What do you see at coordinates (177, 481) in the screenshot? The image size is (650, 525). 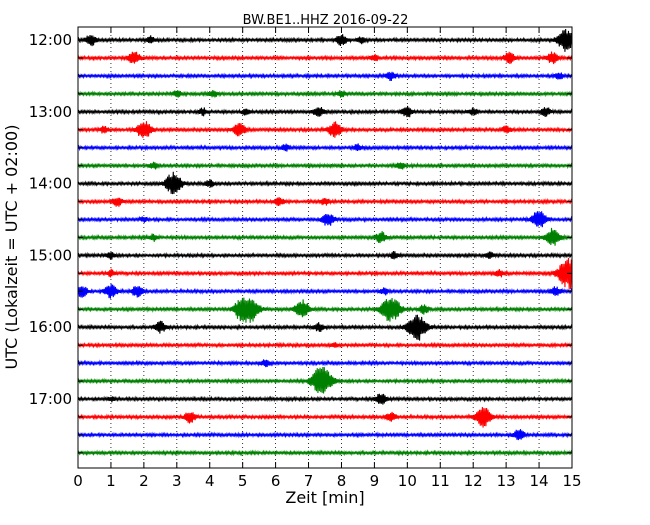 I see `x-tick-label-3: 3` at bounding box center [177, 481].